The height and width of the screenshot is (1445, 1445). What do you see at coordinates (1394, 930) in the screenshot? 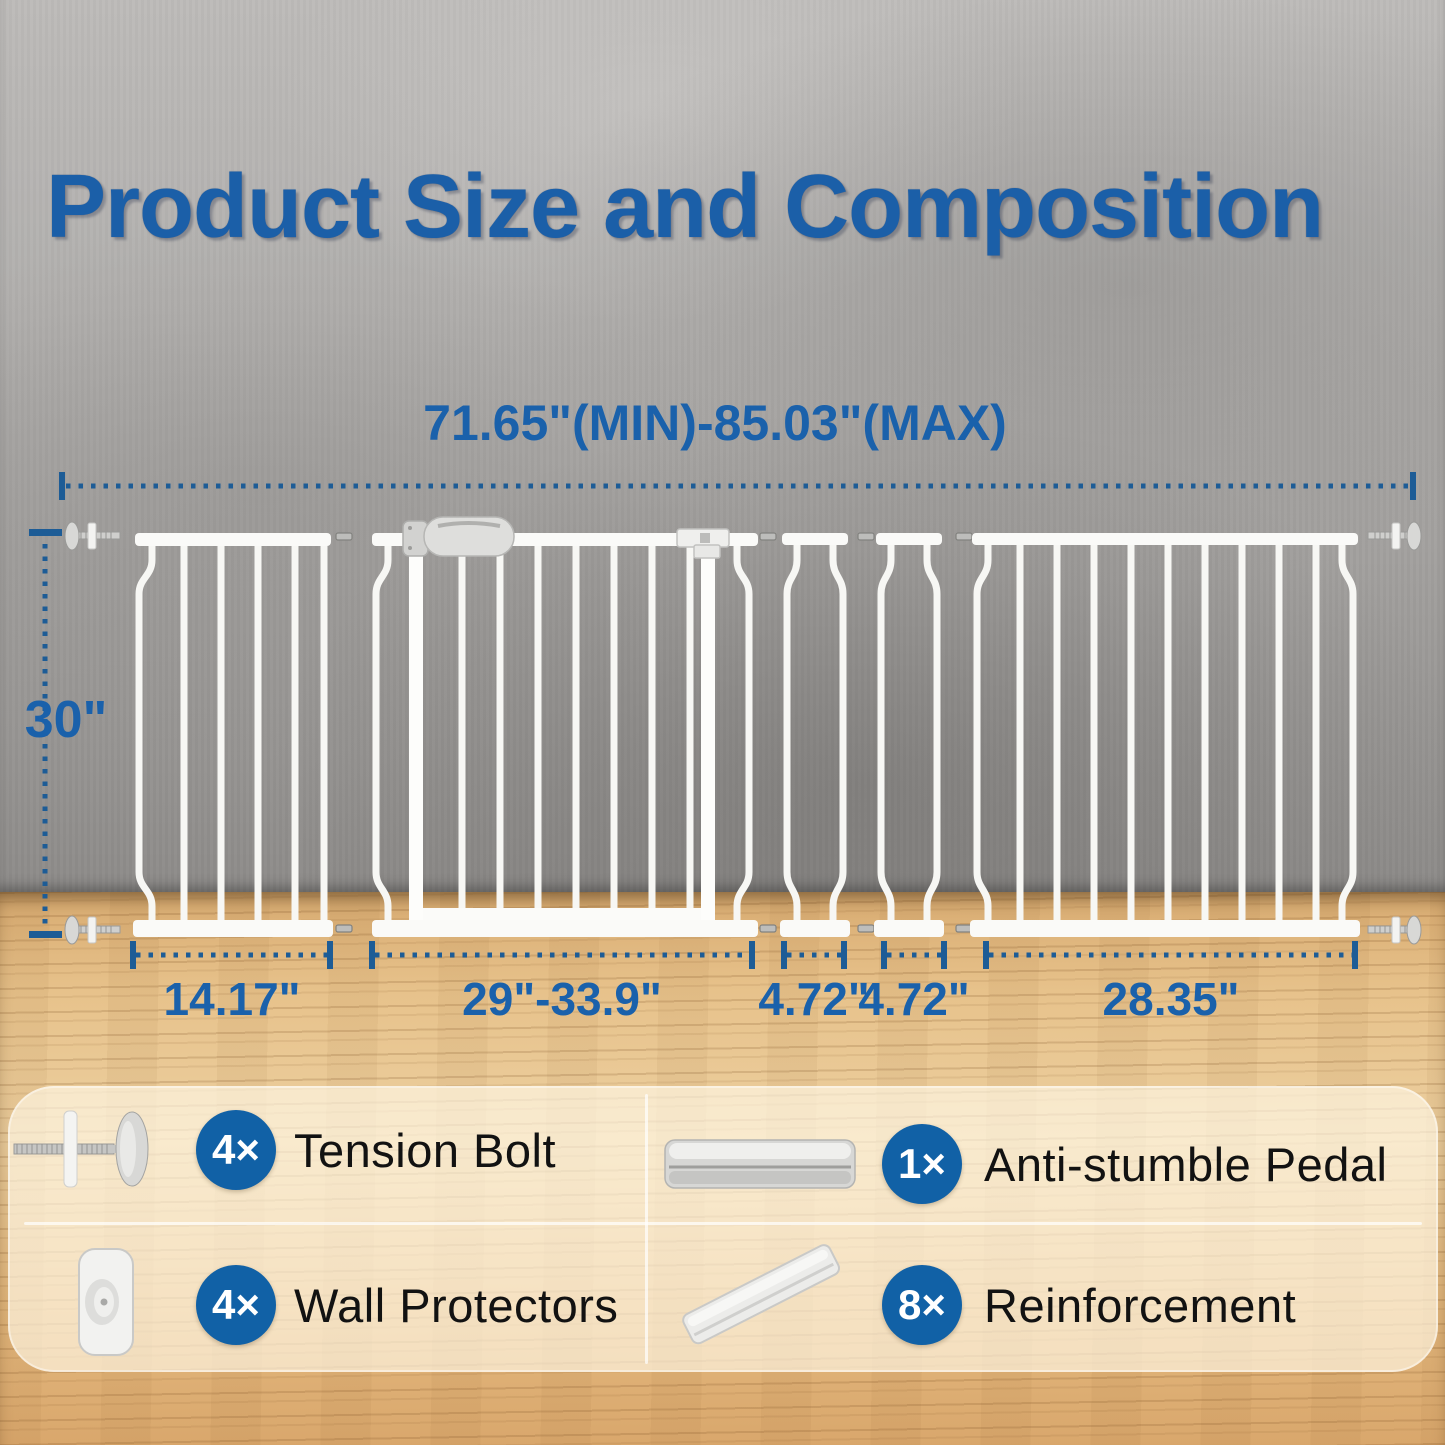
I see `tension-bolt-bottom-right` at bounding box center [1394, 930].